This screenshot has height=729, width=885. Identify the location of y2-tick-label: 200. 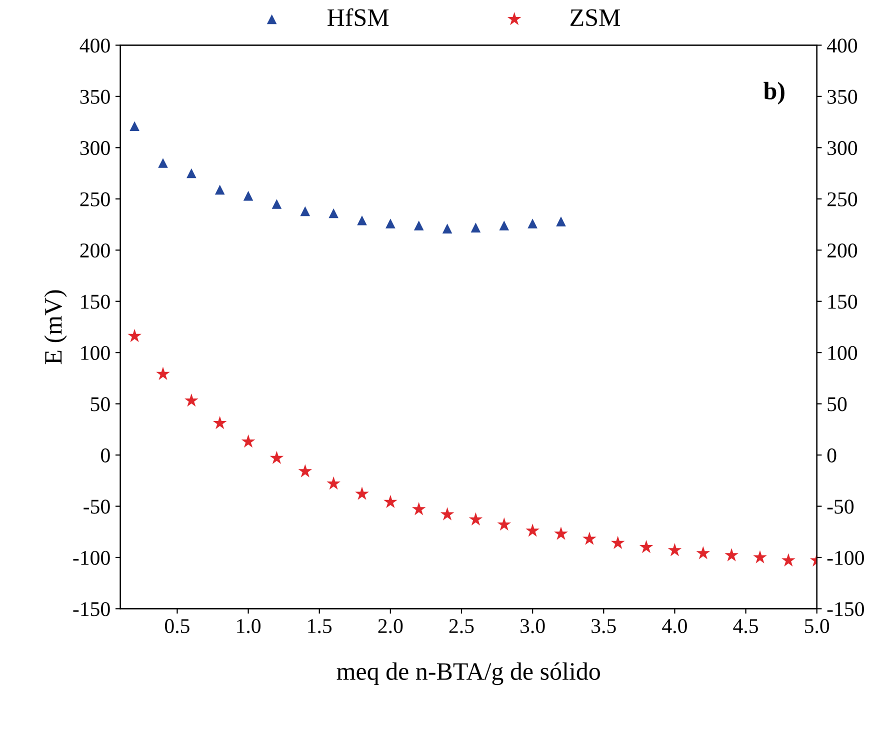
(842, 250).